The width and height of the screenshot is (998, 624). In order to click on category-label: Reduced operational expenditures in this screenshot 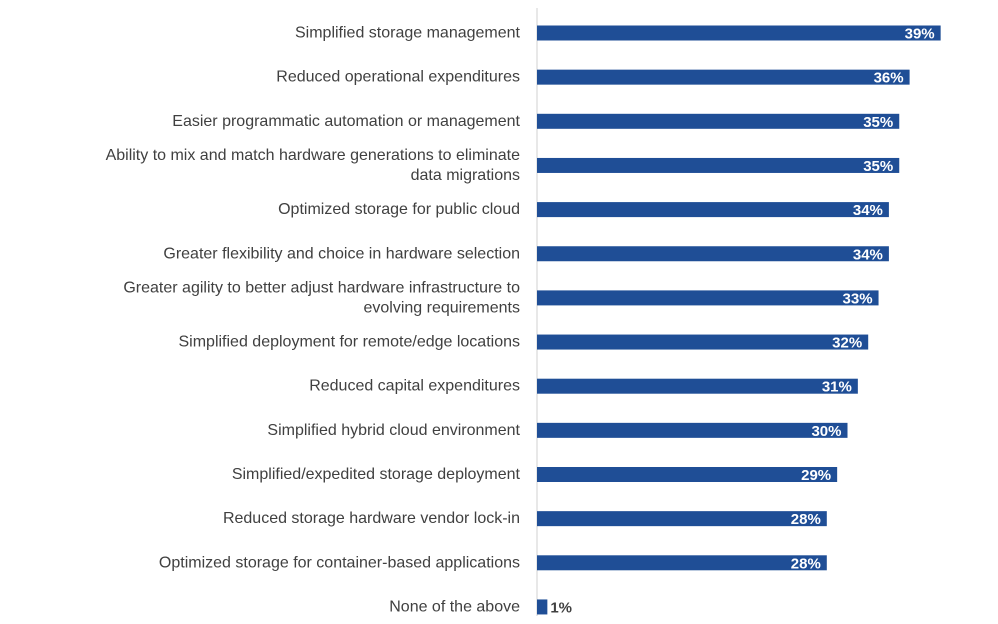, I will do `click(398, 77)`.